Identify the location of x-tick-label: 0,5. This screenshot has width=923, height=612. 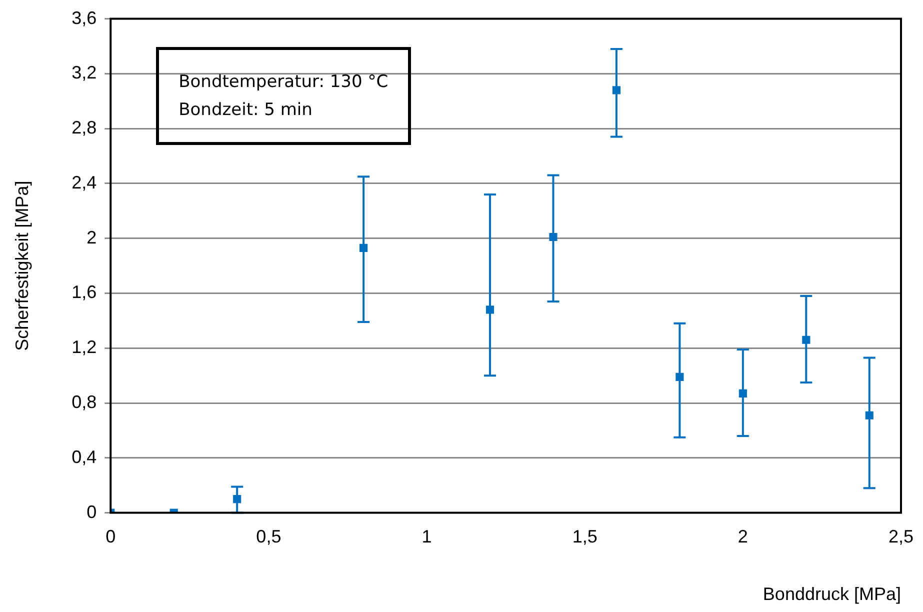
(269, 536).